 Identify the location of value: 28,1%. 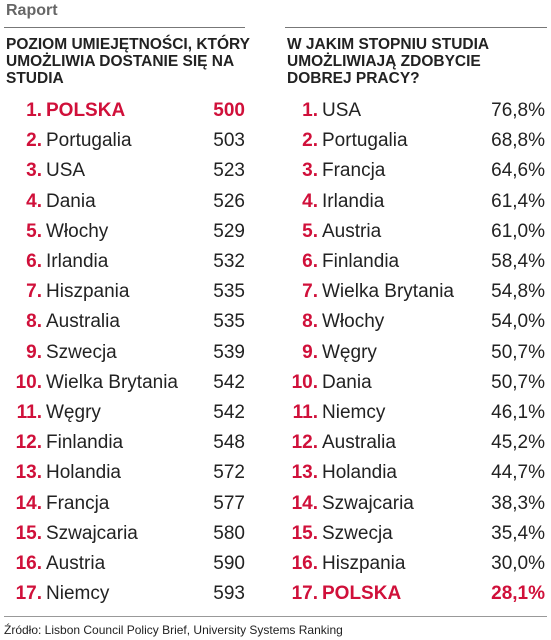
(518, 594).